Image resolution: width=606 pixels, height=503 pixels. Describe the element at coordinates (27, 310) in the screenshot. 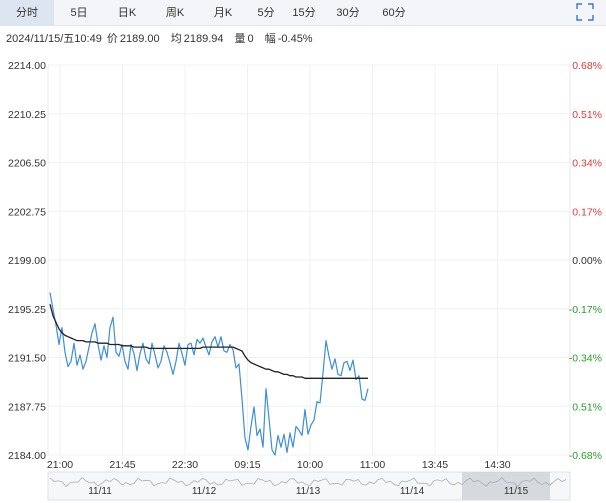

I see `price-axis-label: 2195.25` at that location.